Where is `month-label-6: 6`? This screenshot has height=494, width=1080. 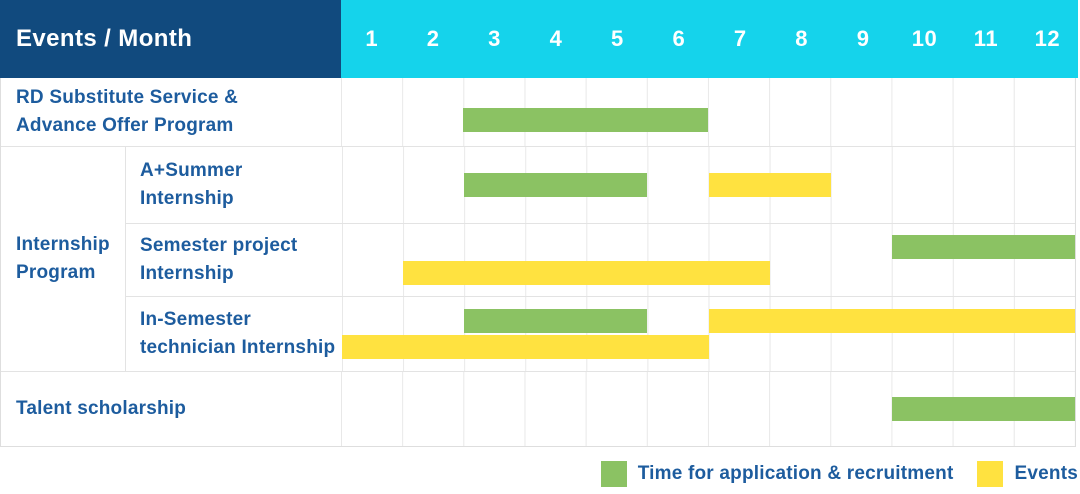
month-label-6: 6 is located at coordinates (679, 38).